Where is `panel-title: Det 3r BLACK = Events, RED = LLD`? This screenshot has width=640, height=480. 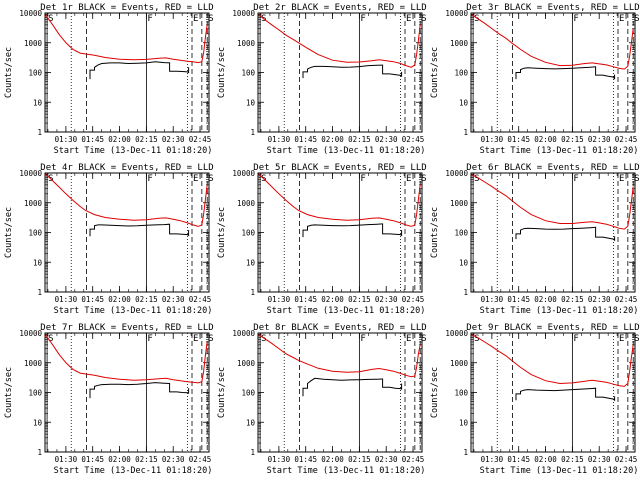 panel-title: Det 3r BLACK = Events, RED = LLD is located at coordinates (552, 8).